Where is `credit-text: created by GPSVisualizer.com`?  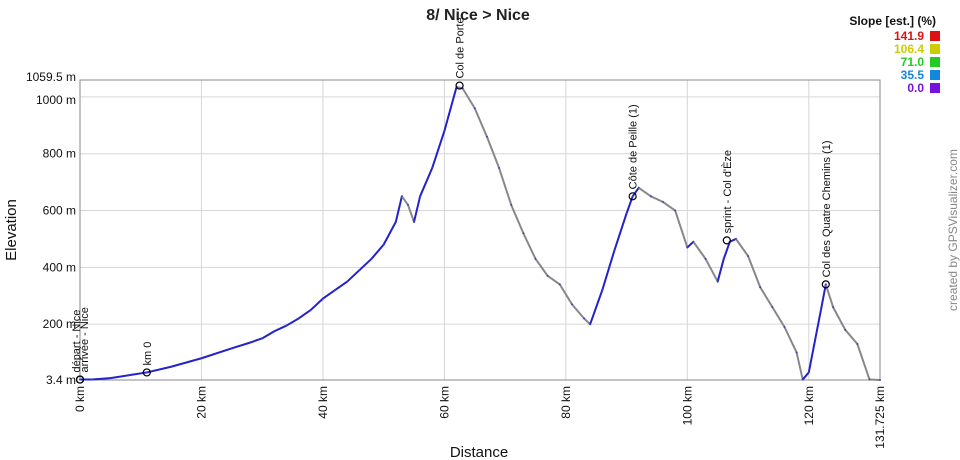
credit-text: created by GPSVisualizer.com is located at coordinates (953, 230).